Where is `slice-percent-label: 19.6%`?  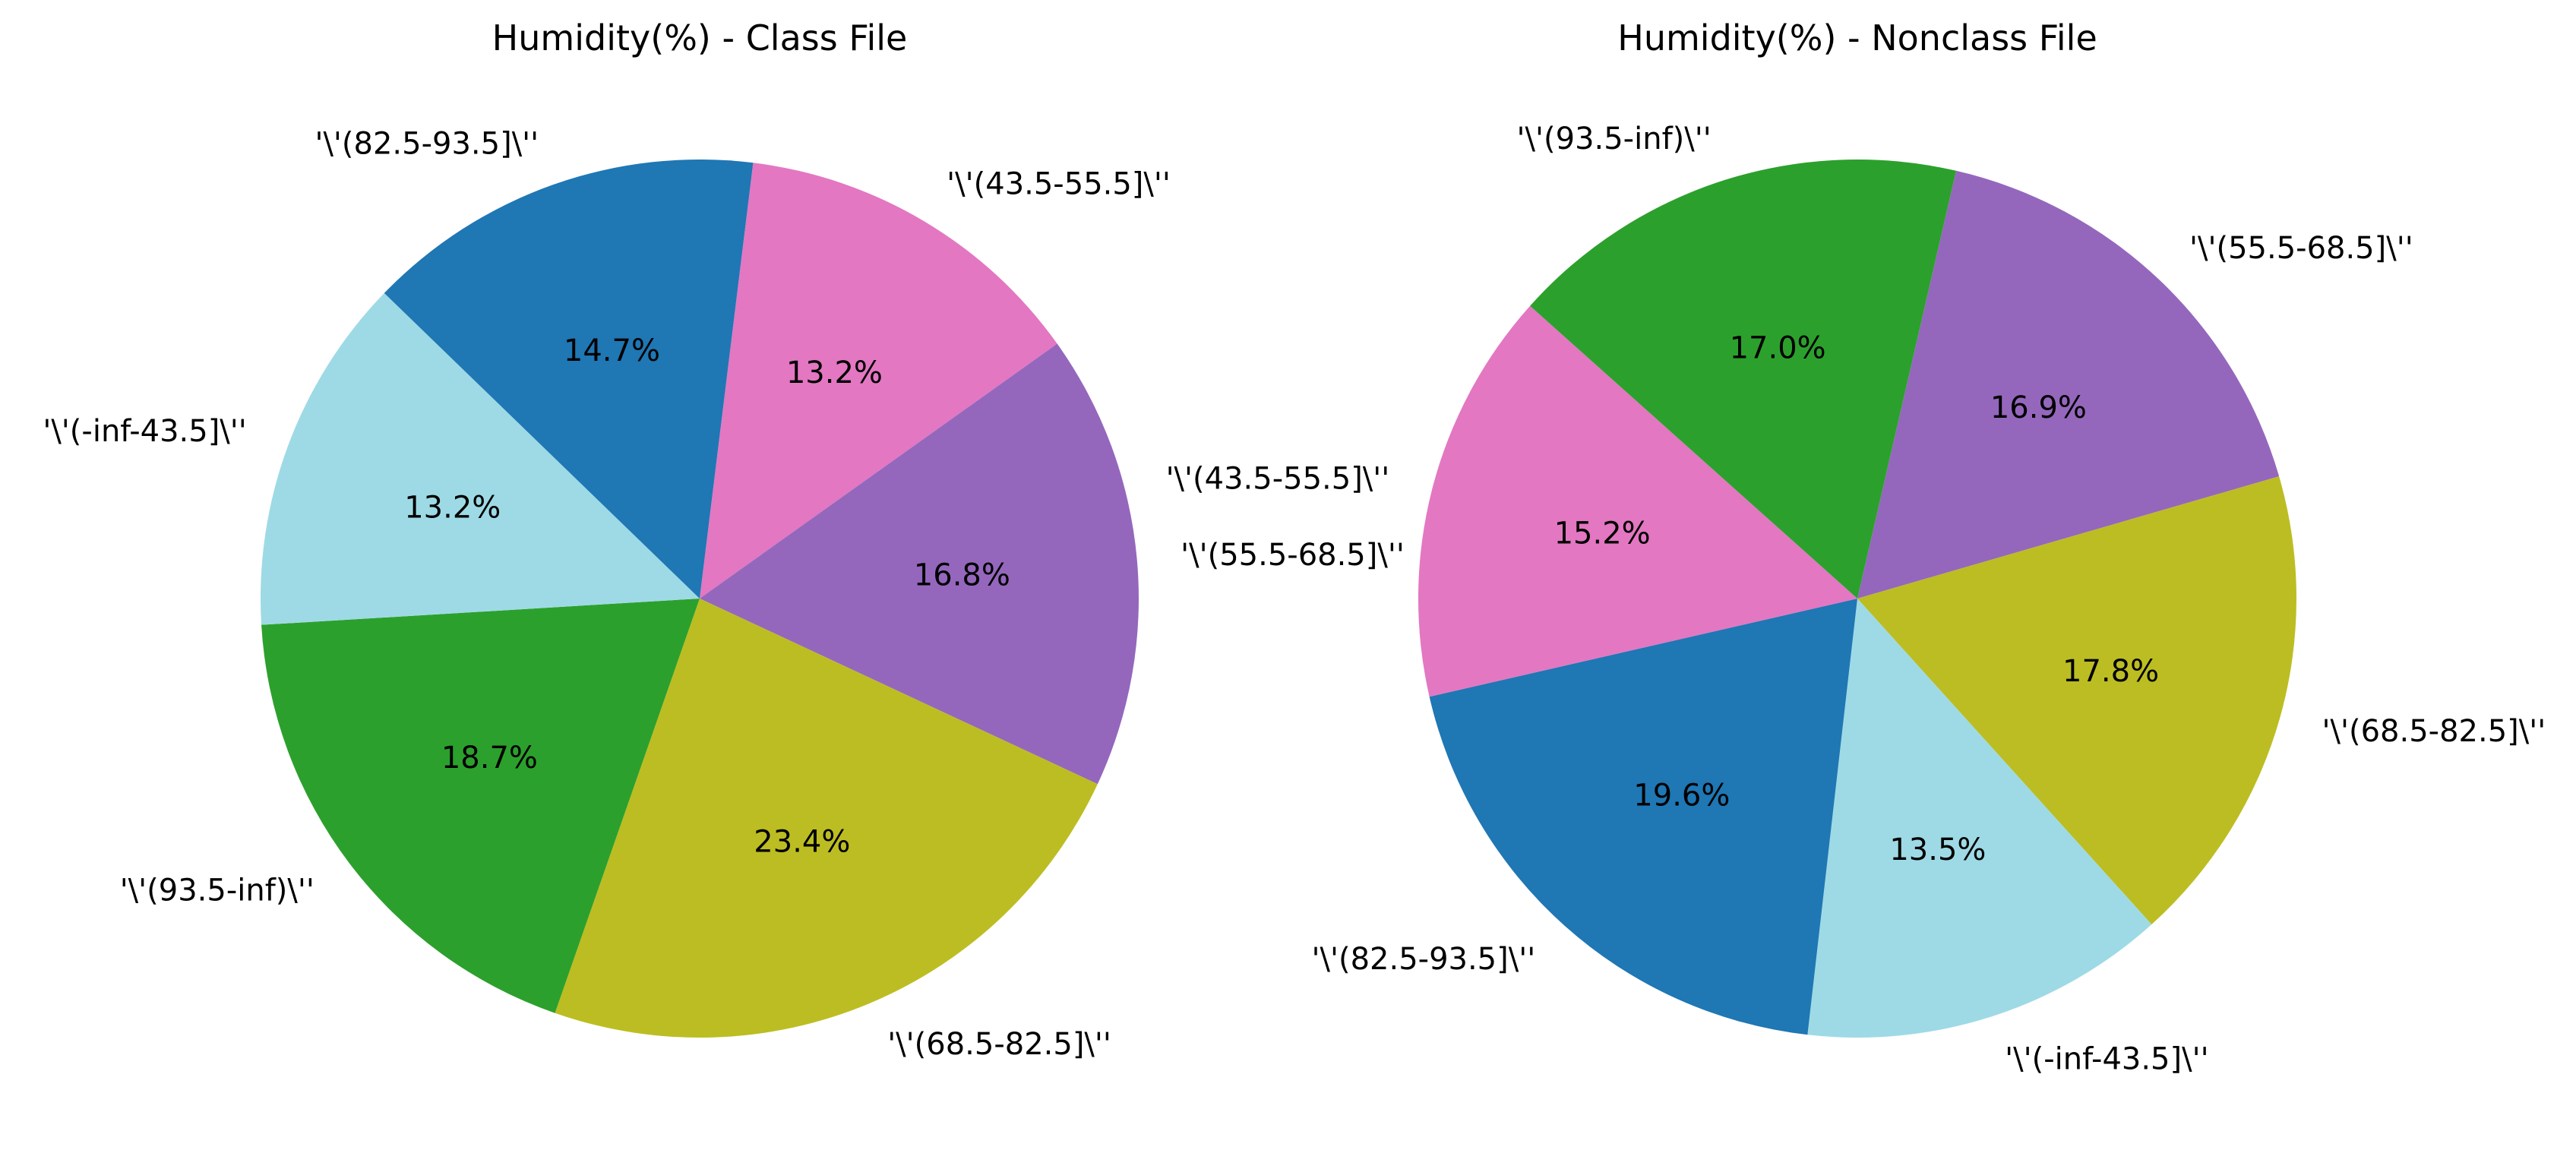
slice-percent-label: 19.6% is located at coordinates (1681, 796).